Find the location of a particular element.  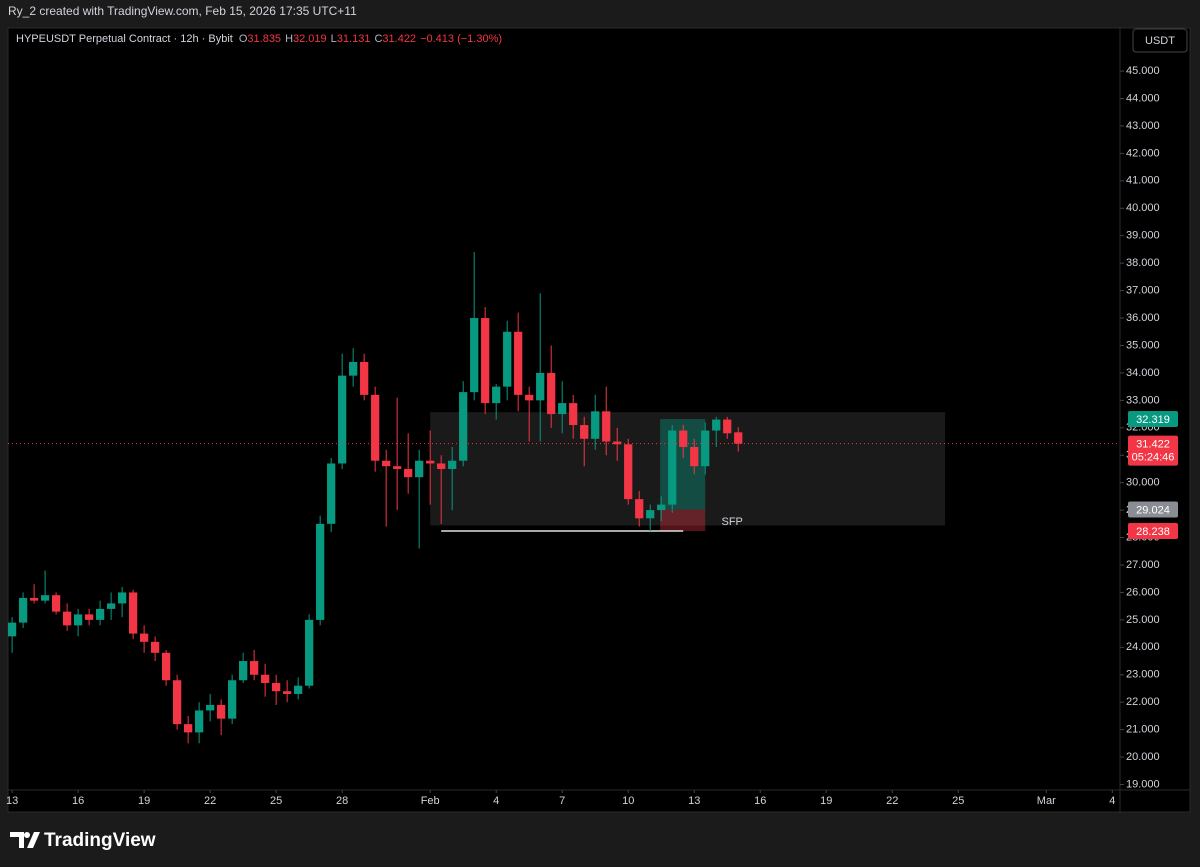

y-tick-label: 35.000 is located at coordinates (1143, 345).